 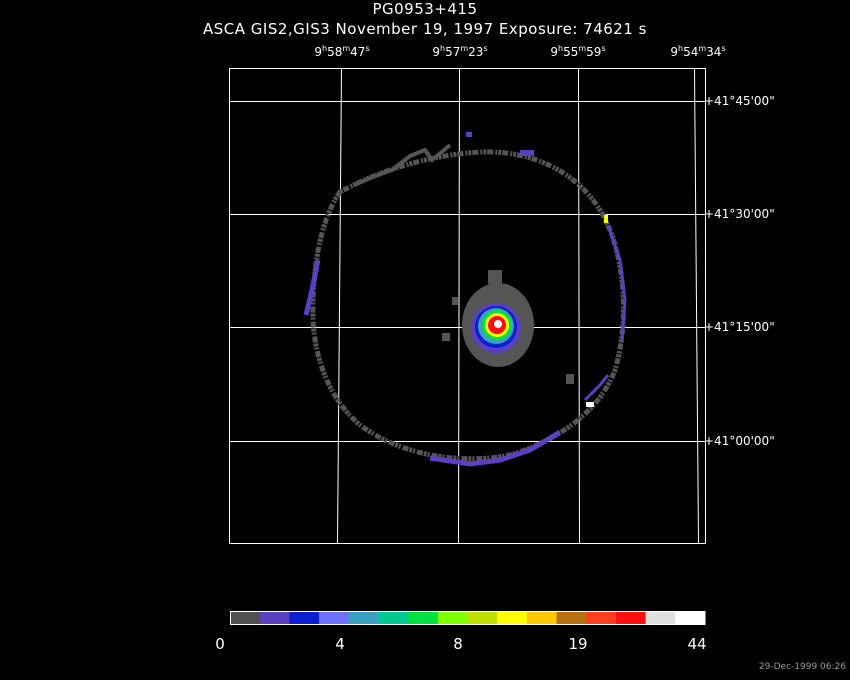 What do you see at coordinates (739, 441) in the screenshot?
I see `dec-tick-label: +41°00'00"` at bounding box center [739, 441].